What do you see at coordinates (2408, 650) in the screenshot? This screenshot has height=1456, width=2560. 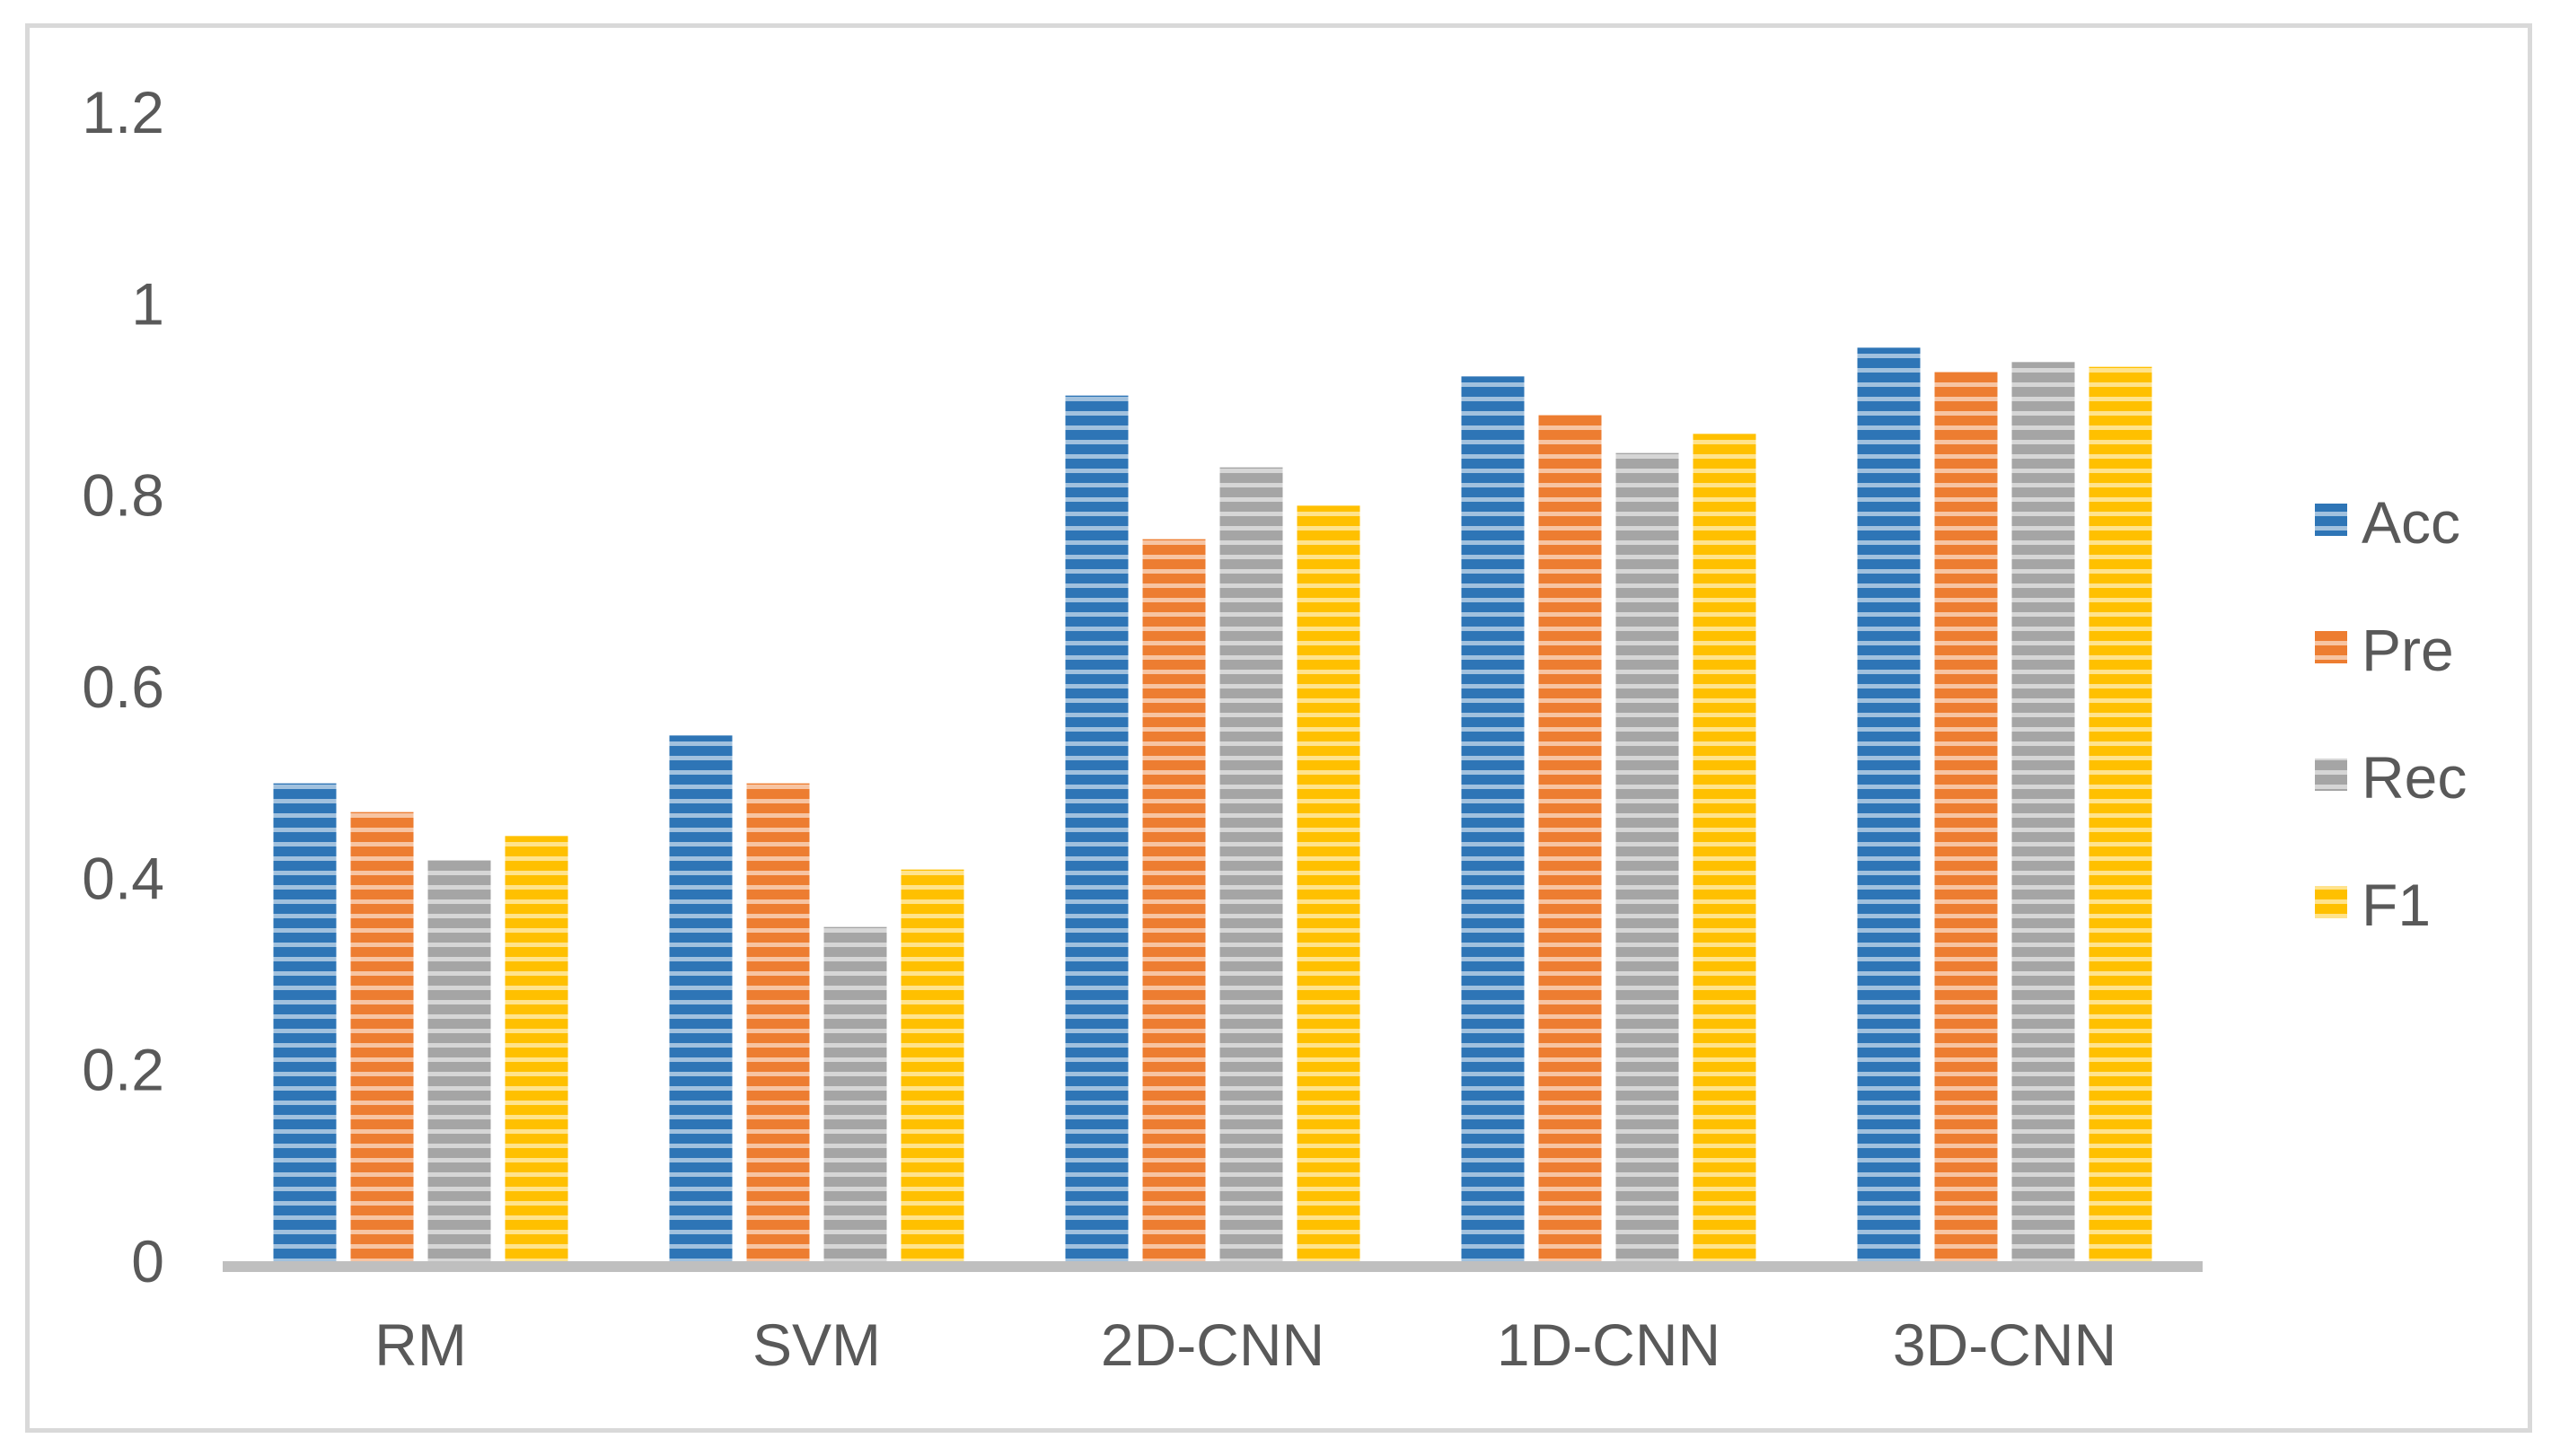 I see `legend-label-pre: Pre` at bounding box center [2408, 650].